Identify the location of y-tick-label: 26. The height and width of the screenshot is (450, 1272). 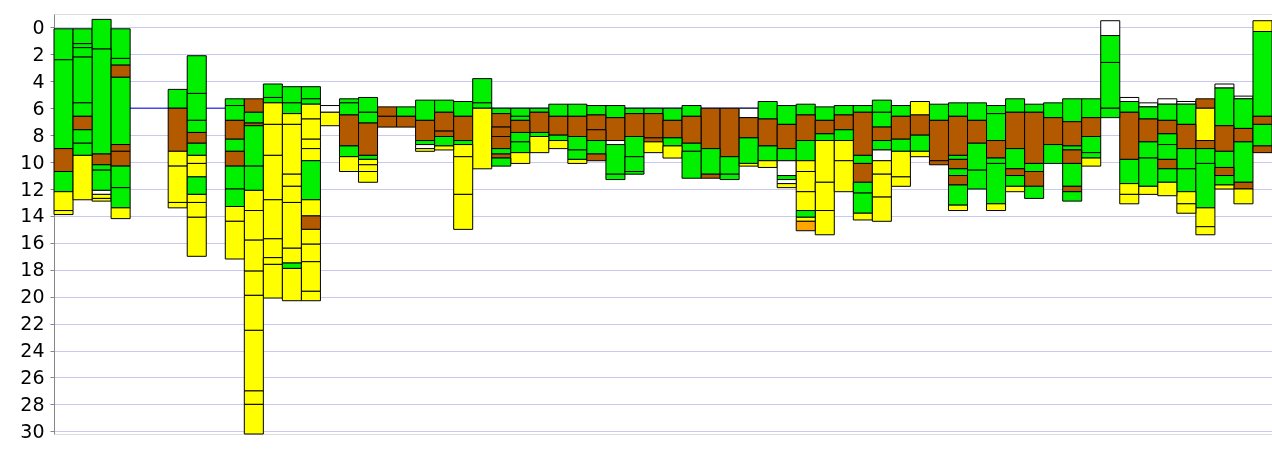
(32, 376).